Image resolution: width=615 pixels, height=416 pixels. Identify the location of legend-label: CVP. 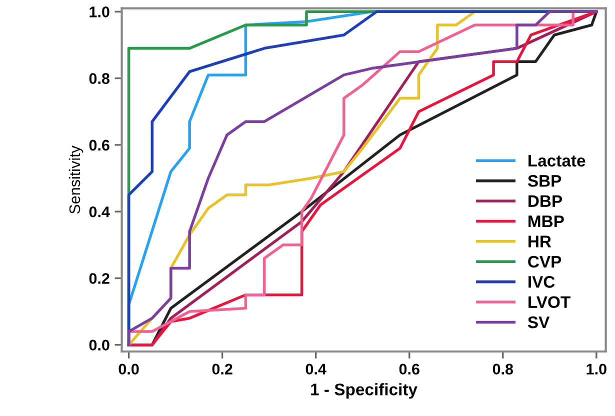
(545, 262).